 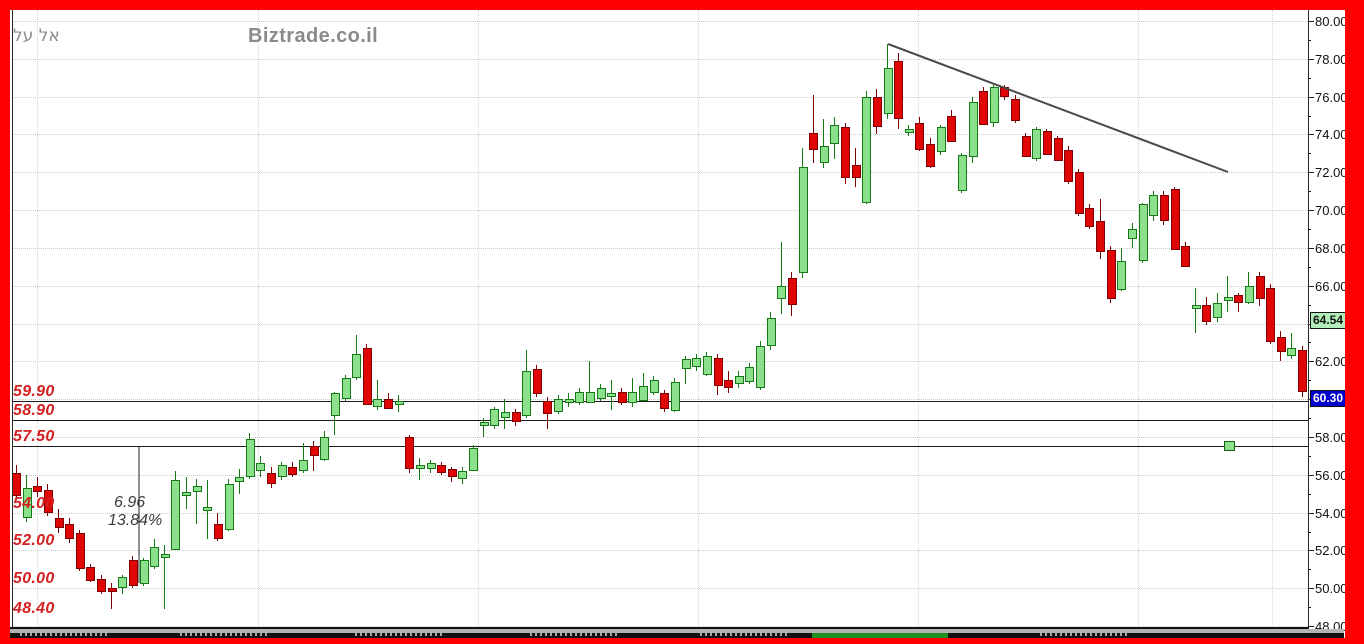 I want to click on measurement-value: 6.96, so click(x=130, y=502).